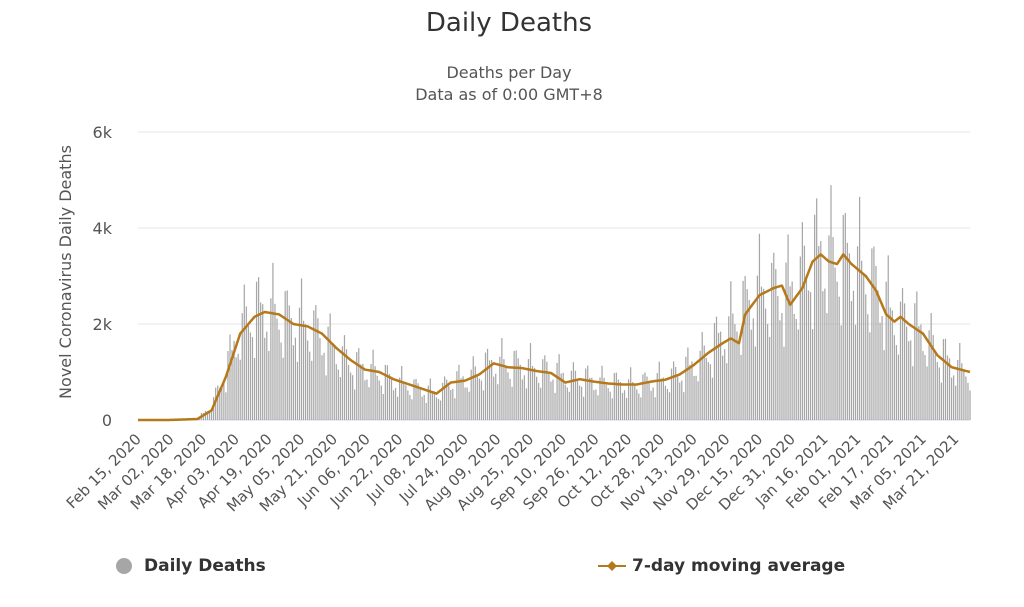 This screenshot has height=607, width=1024. What do you see at coordinates (721, 566) in the screenshot?
I see `legend-moving-average: 7-day moving average` at bounding box center [721, 566].